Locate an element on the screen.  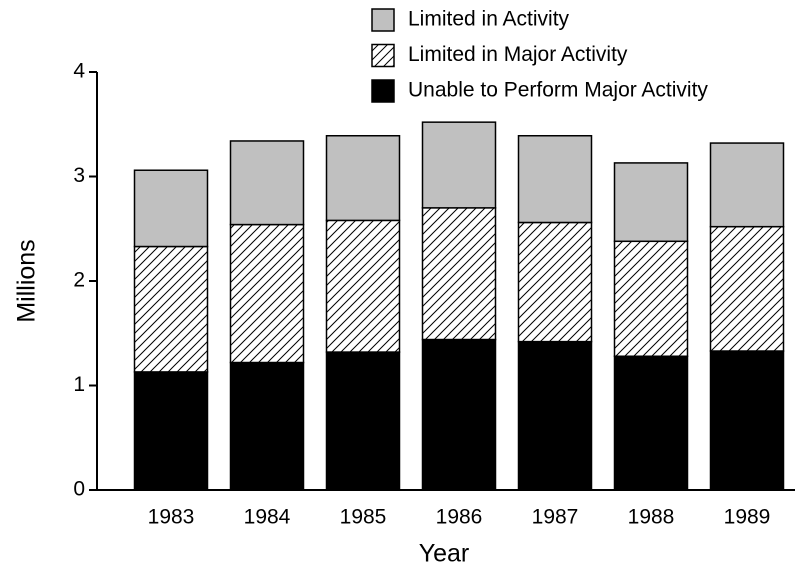
y-axis-title: Millions is located at coordinates (27, 280).